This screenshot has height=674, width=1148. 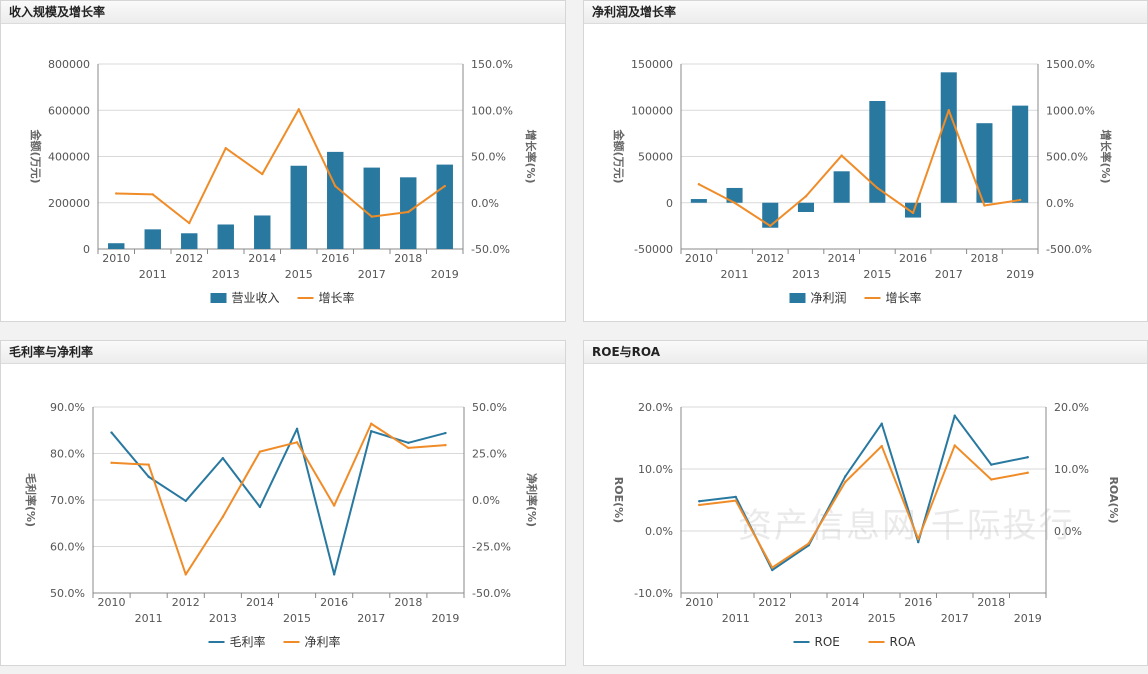 I want to click on left-tick-label: 600000, so click(x=69, y=110).